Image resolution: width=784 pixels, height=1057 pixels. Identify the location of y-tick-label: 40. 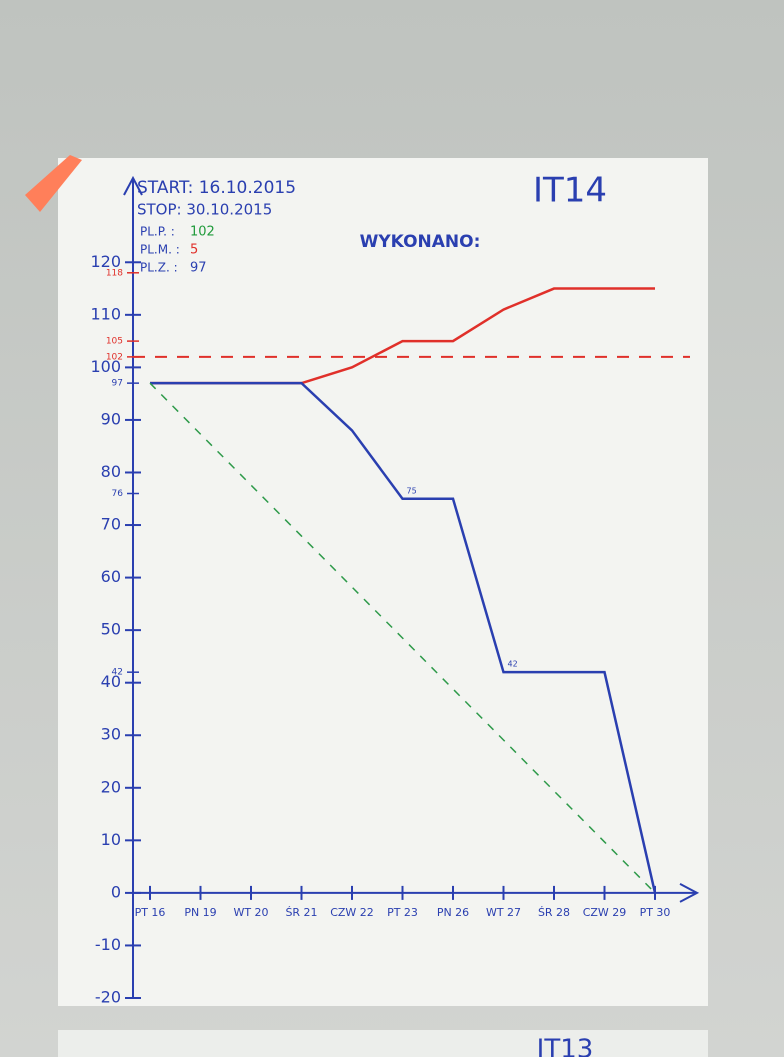
(111, 681).